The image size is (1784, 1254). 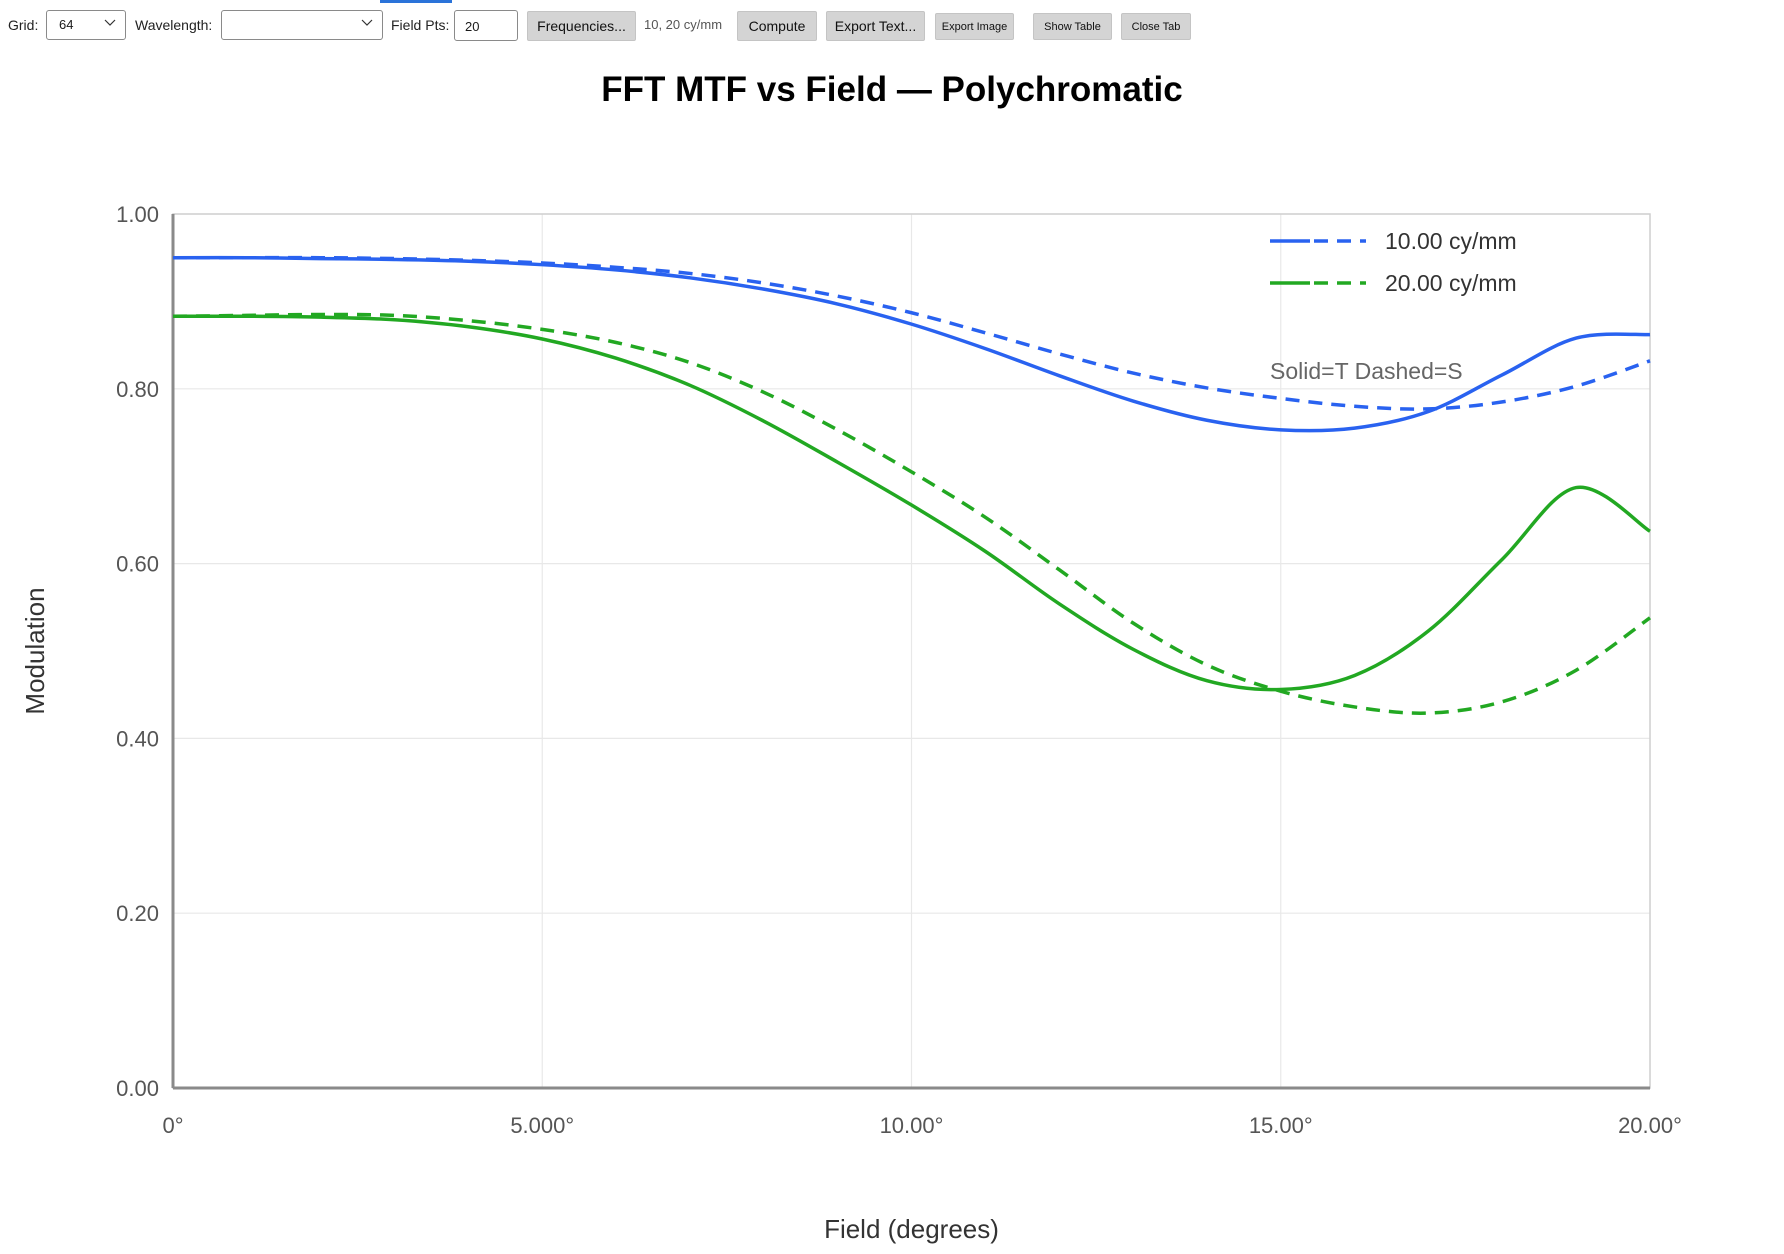 I want to click on field-pts-value: 20, so click(x=472, y=26).